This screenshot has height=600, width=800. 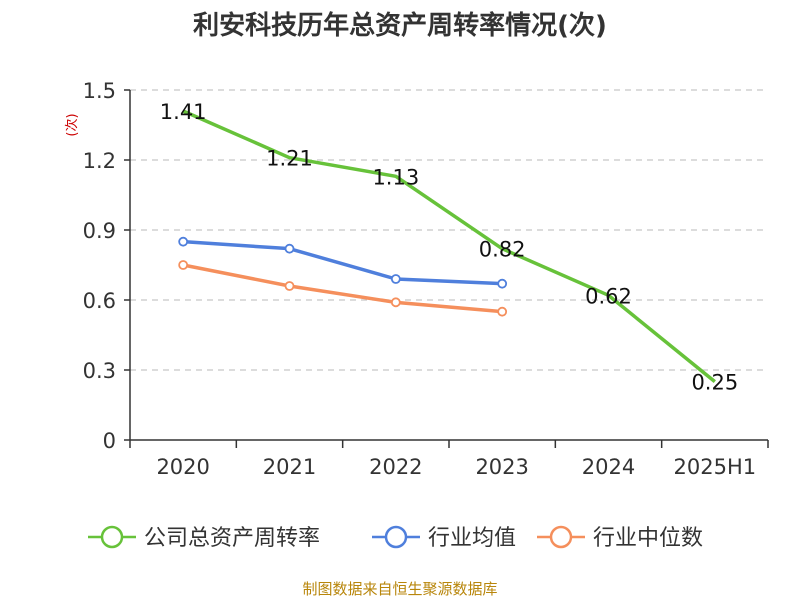 What do you see at coordinates (472, 538) in the screenshot?
I see `legend-label: 行业均值` at bounding box center [472, 538].